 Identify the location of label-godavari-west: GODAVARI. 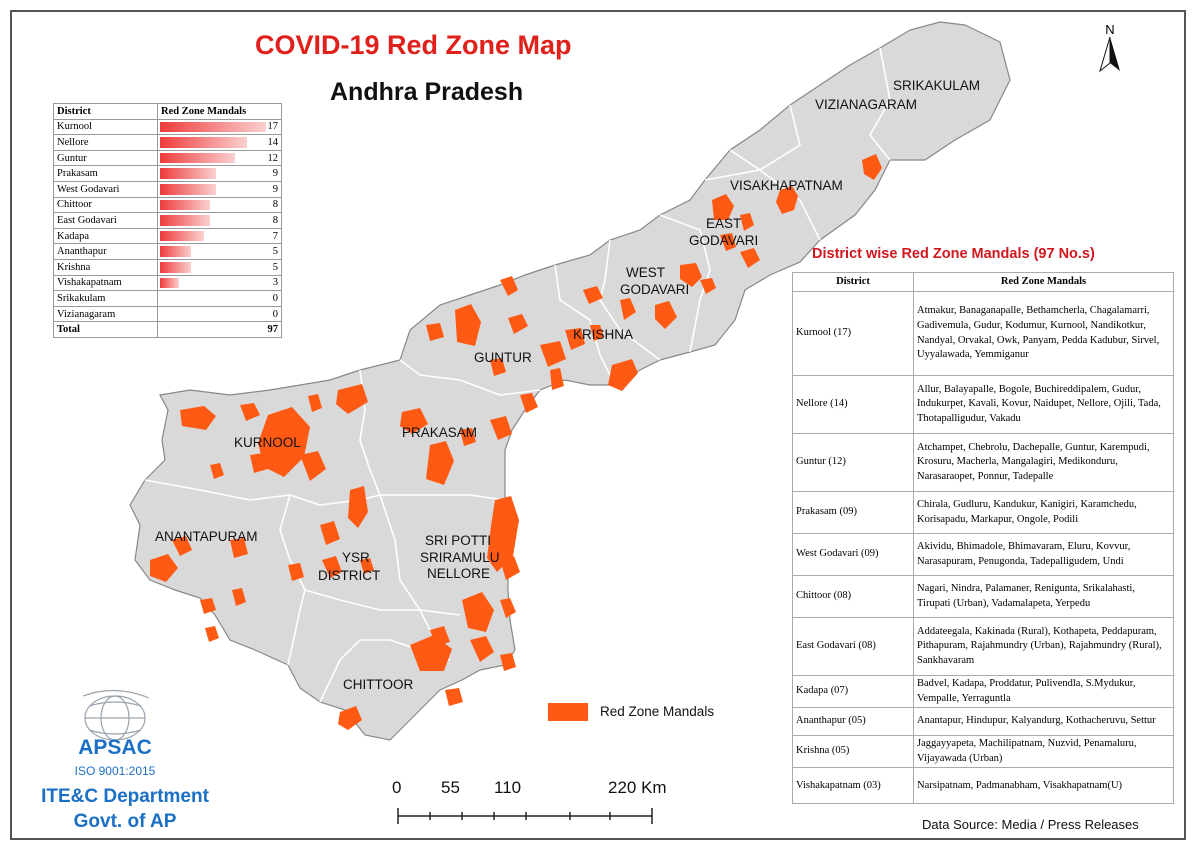
(654, 289).